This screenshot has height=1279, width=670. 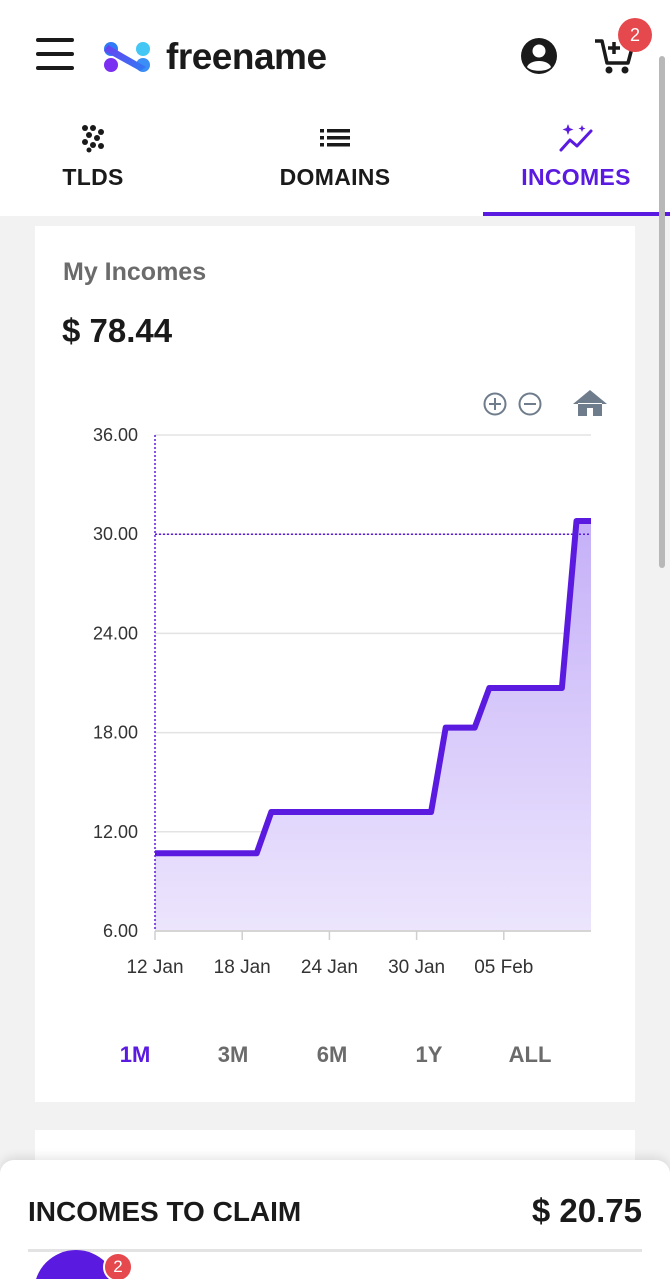 I want to click on x-tick-label: 12 Jan, so click(x=154, y=967).